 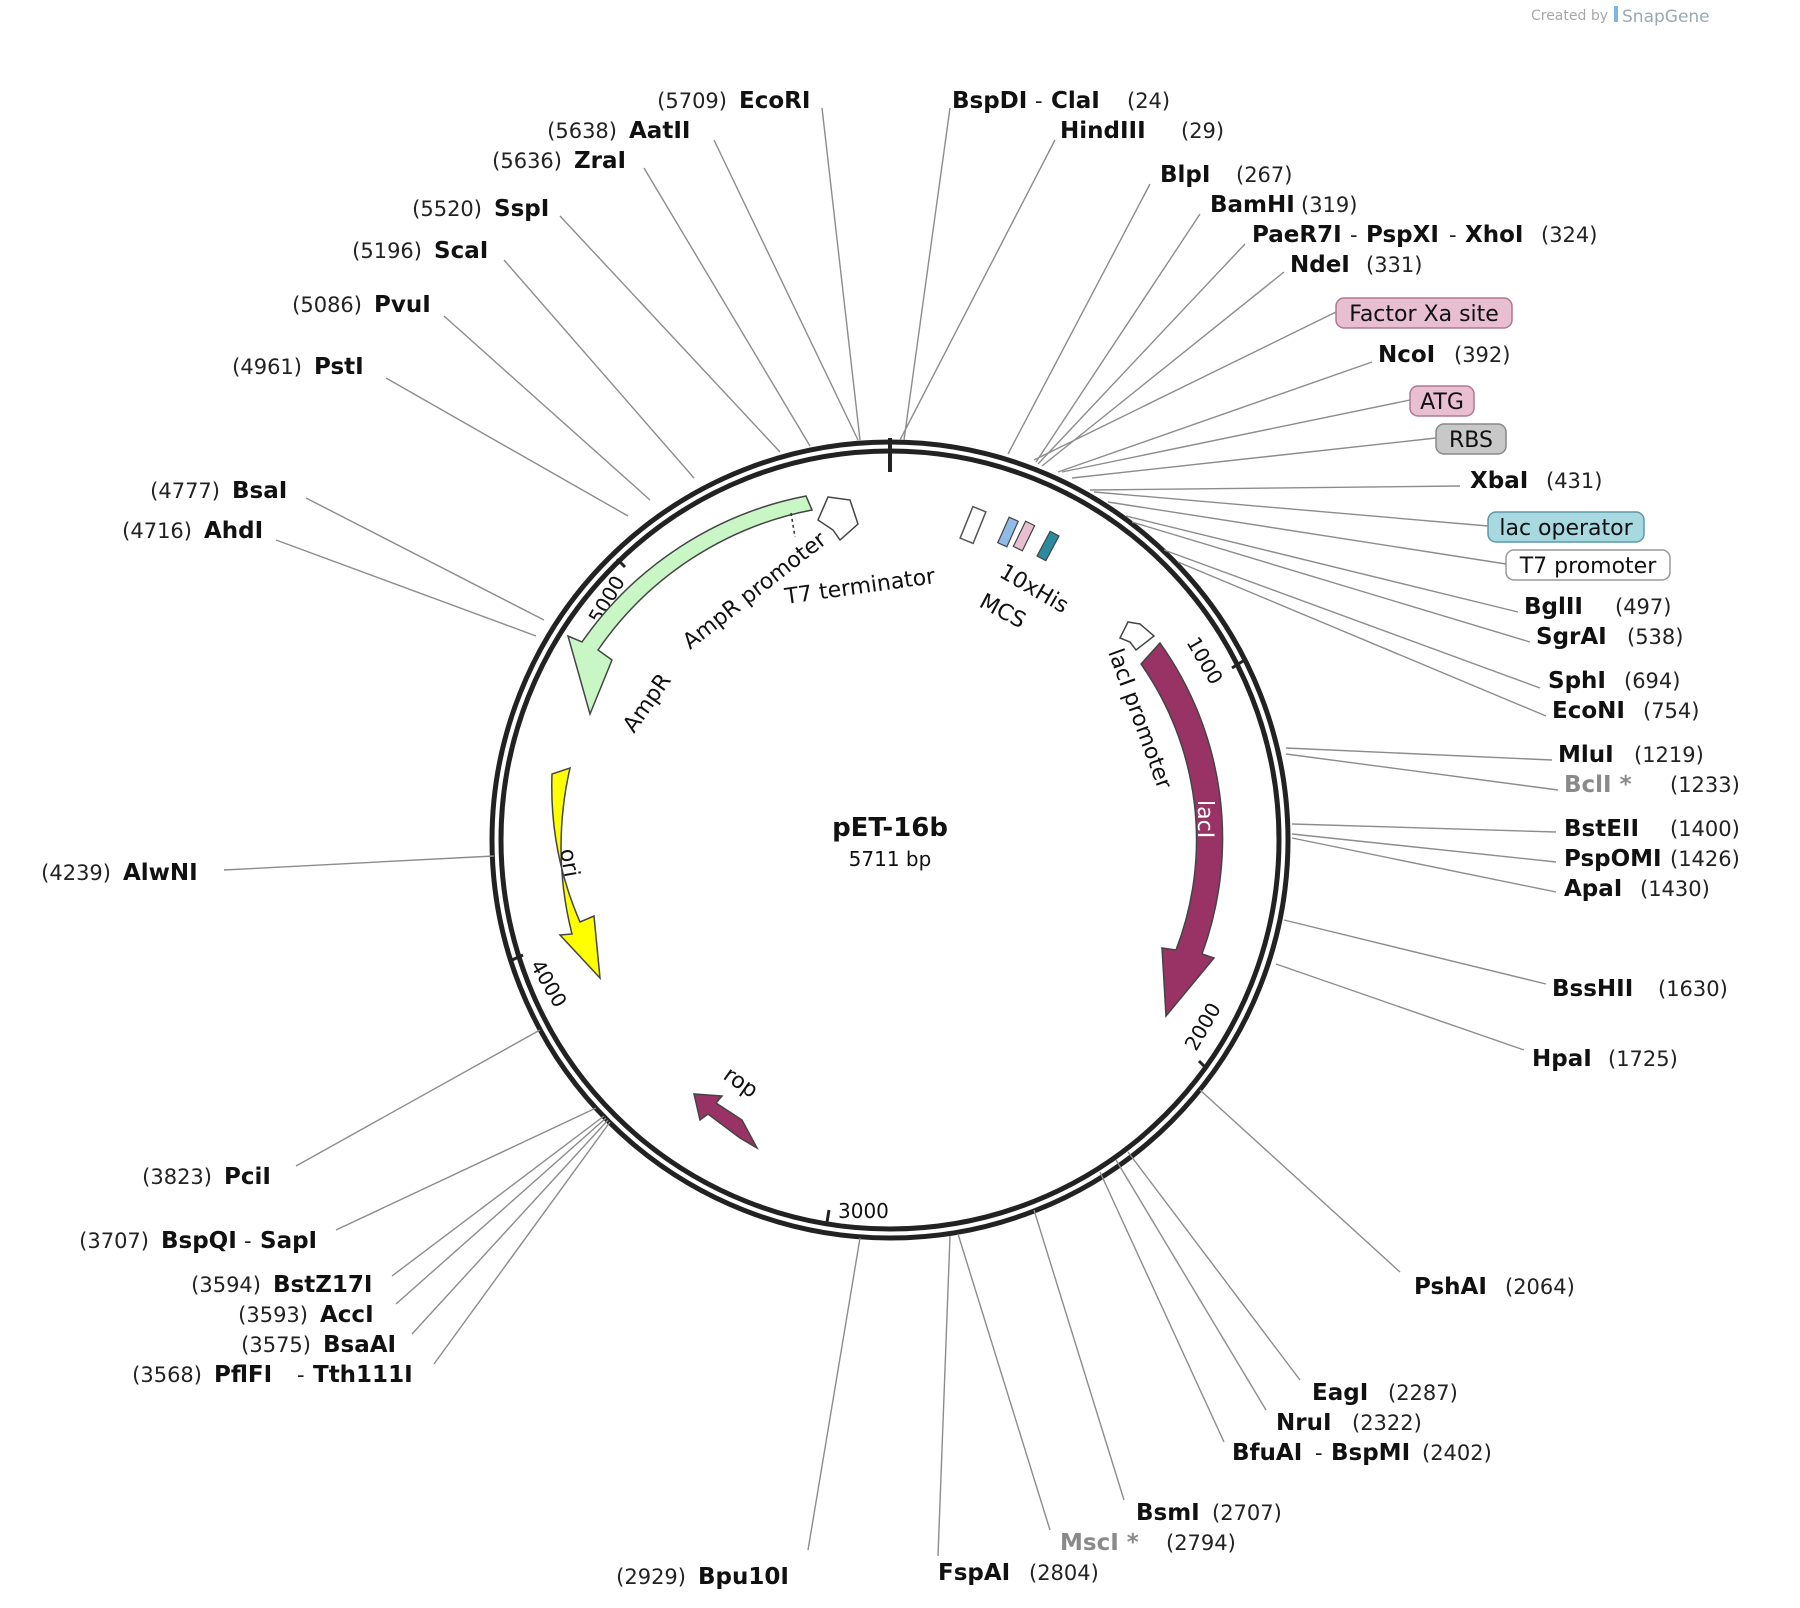 I want to click on site-right-24: MscI * (2794), so click(x=1148, y=1543).